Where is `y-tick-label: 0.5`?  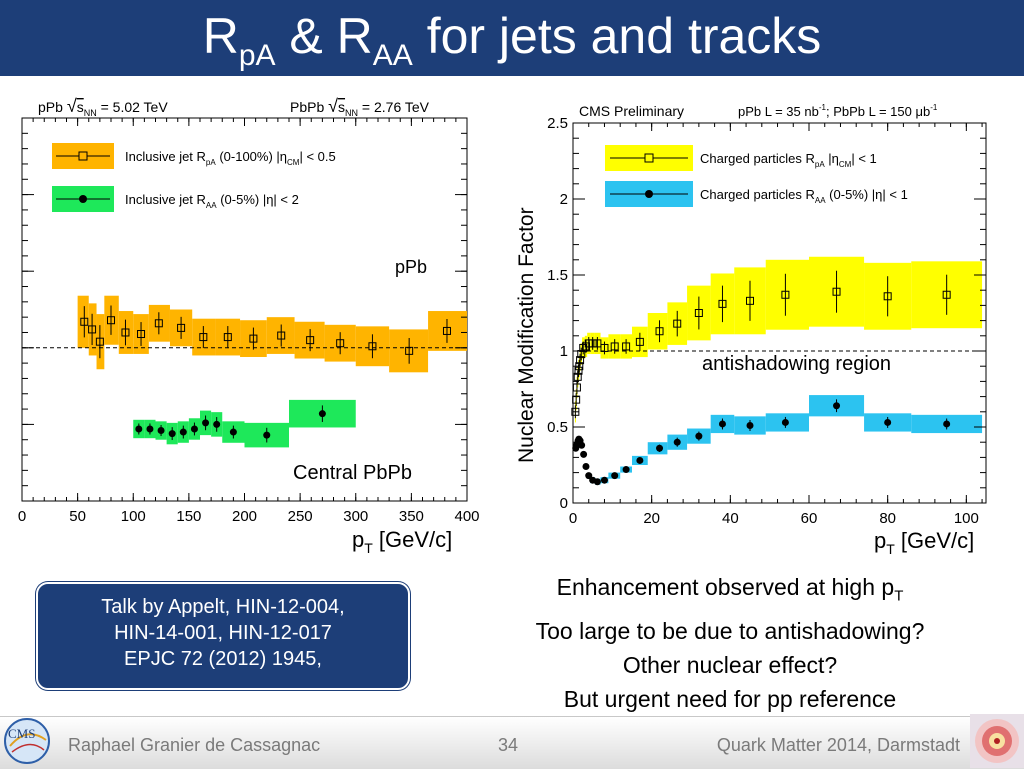 y-tick-label: 0.5 is located at coordinates (557, 427).